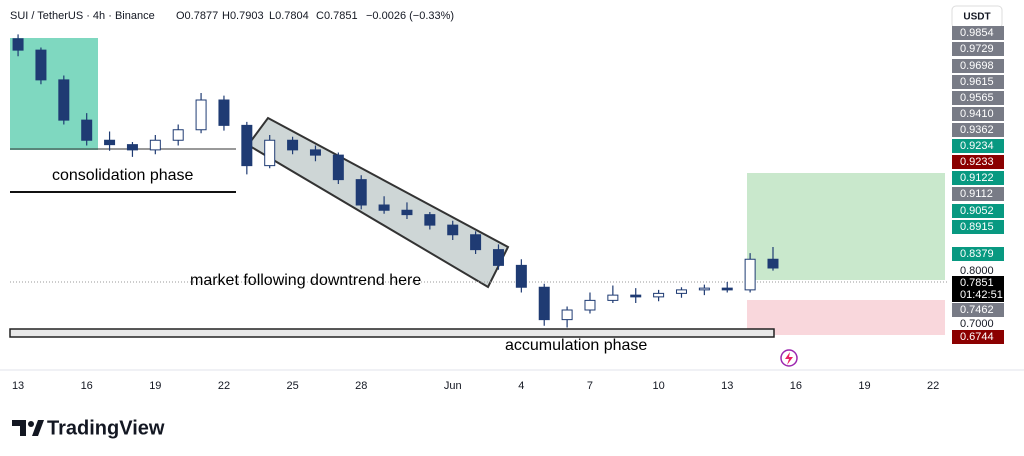 The image size is (1024, 456). What do you see at coordinates (658, 386) in the screenshot?
I see `x-tick-label: 10` at bounding box center [658, 386].